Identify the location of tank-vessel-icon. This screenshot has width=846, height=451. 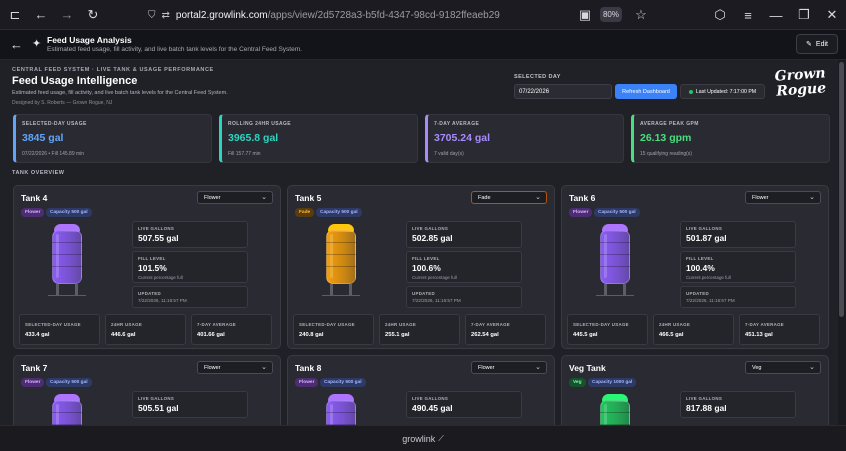
(615, 409).